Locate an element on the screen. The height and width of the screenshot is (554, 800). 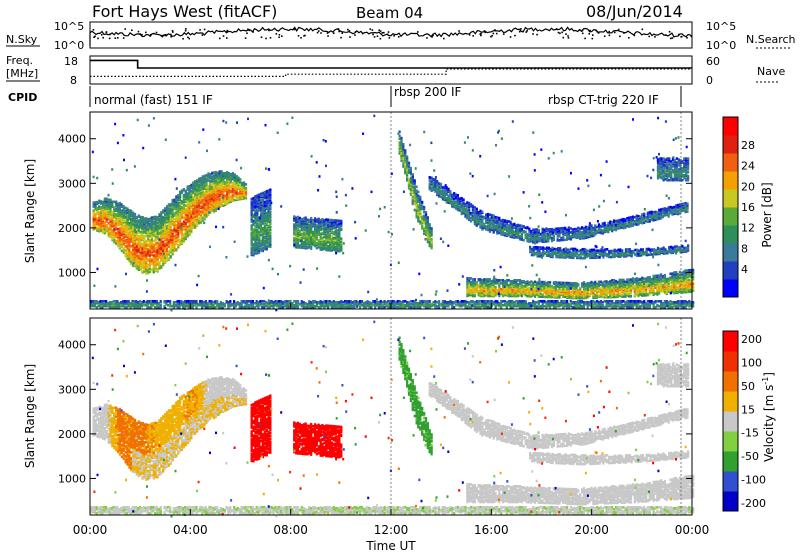
freq-label: Freq. is located at coordinates (19, 60).